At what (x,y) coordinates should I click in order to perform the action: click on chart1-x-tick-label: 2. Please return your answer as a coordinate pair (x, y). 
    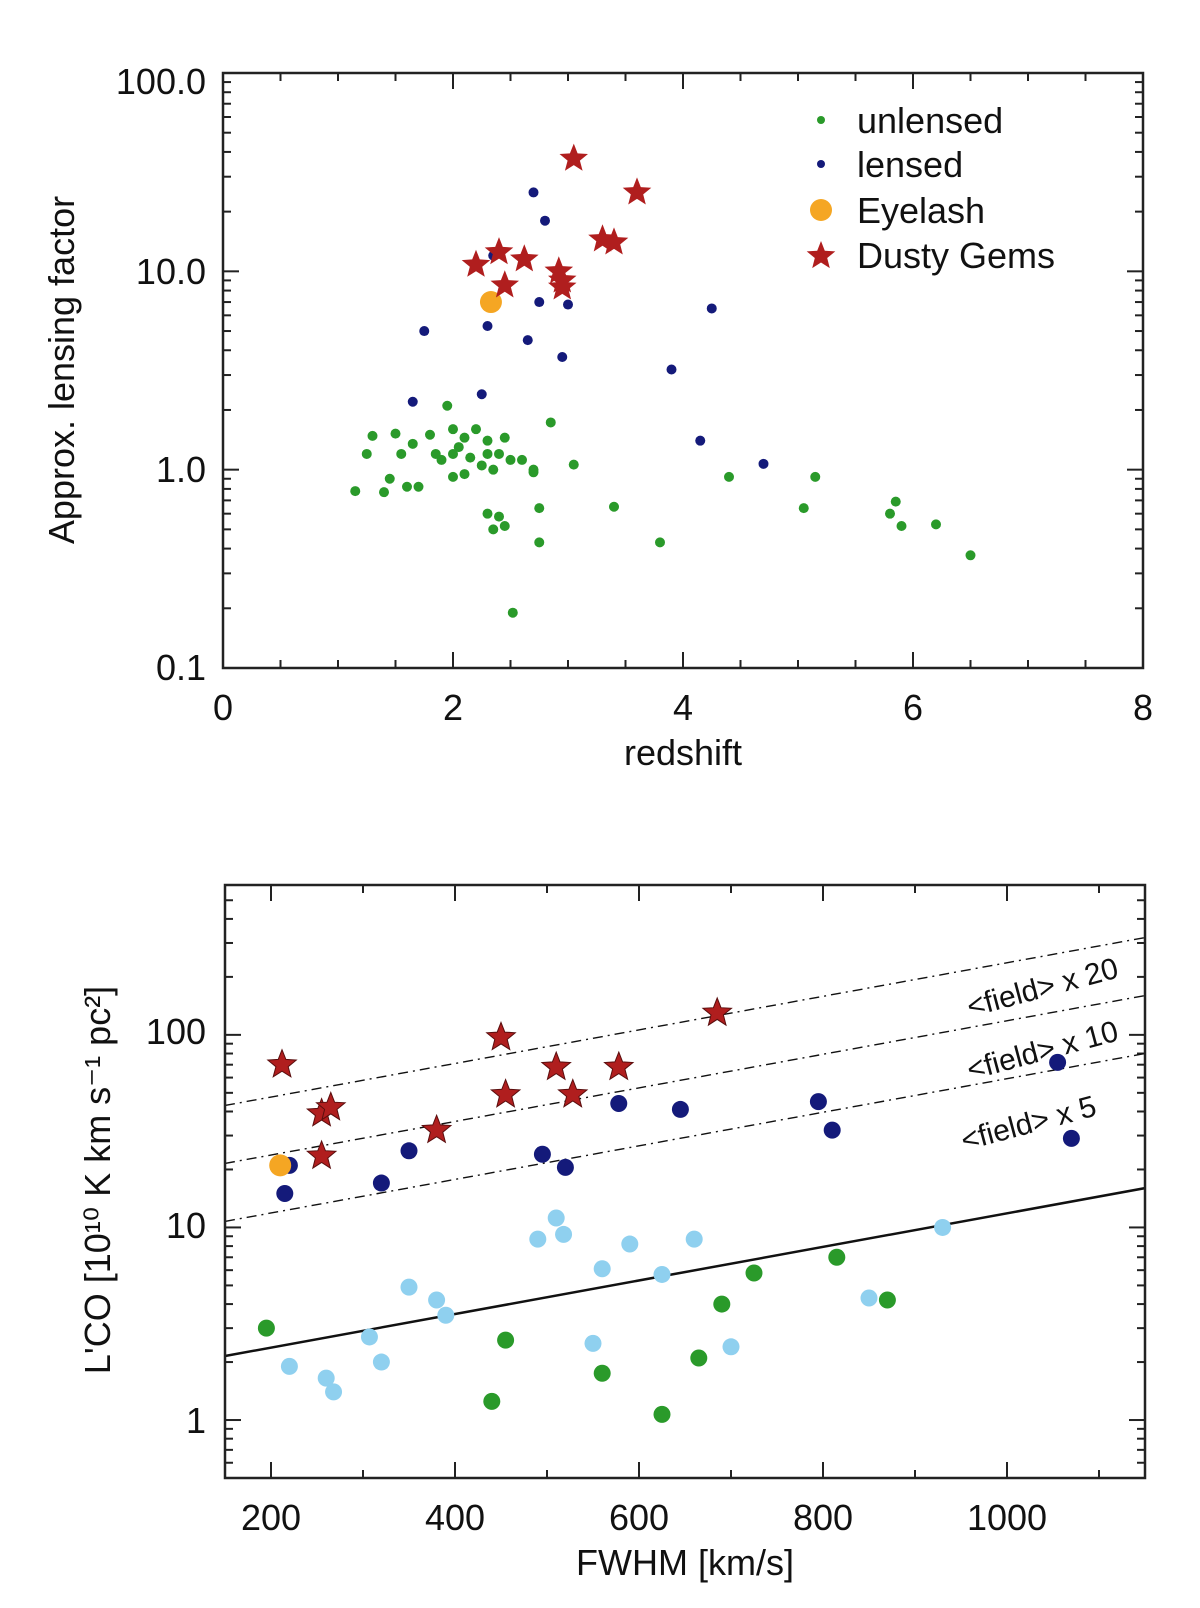
    Looking at the image, I should click on (453, 707).